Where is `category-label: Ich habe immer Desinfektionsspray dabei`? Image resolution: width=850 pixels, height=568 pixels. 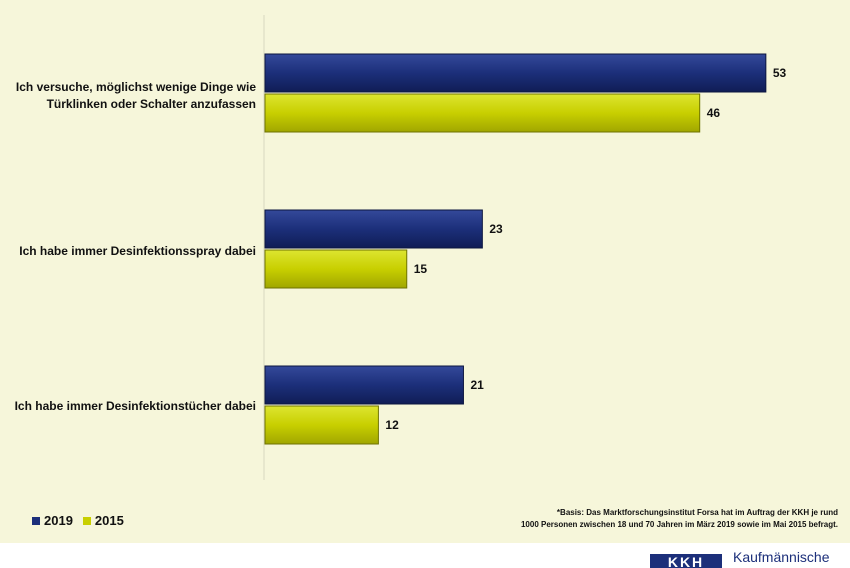
category-label: Ich habe immer Desinfektionsspray dabei is located at coordinates (128, 251).